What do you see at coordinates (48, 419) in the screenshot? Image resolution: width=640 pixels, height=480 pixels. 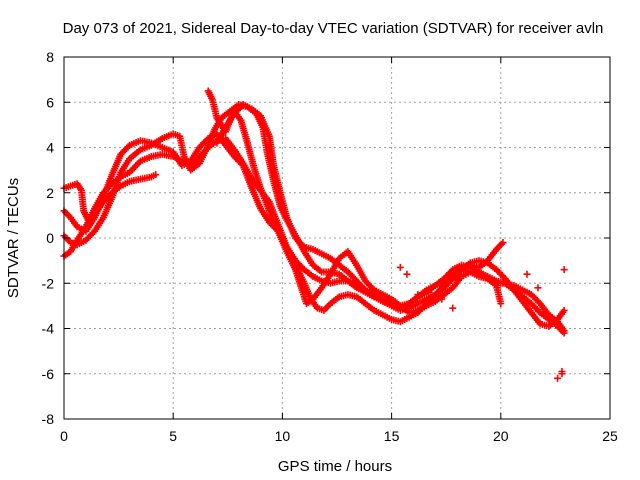 I see `y-tick-label: -8` at bounding box center [48, 419].